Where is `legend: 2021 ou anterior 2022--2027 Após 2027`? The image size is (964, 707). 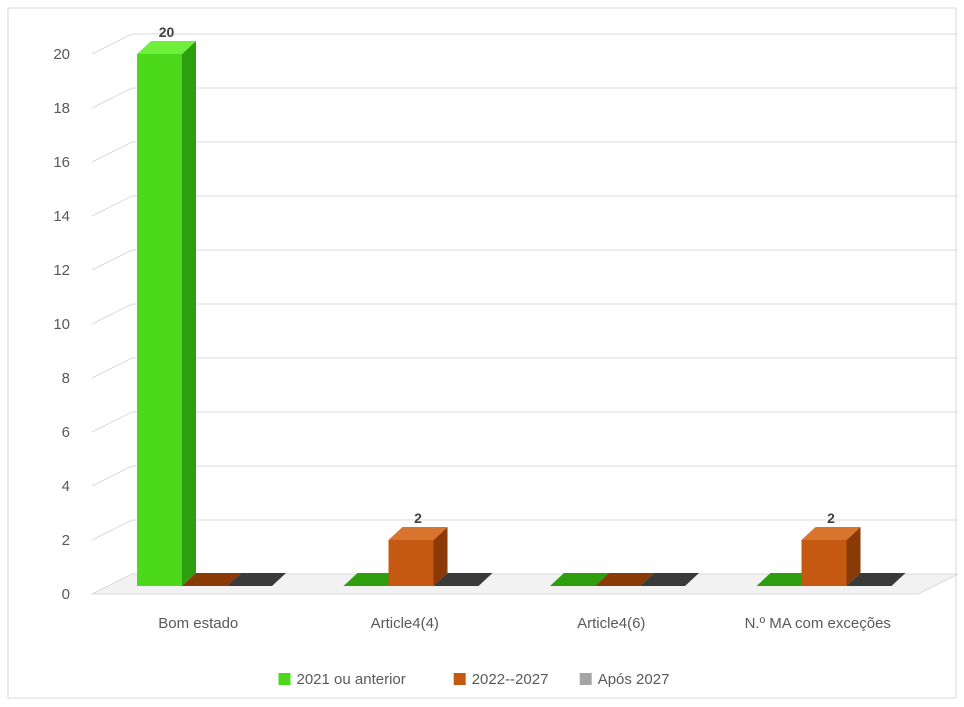 legend: 2021 ou anterior 2022--2027 Após 2027 is located at coordinates (474, 679).